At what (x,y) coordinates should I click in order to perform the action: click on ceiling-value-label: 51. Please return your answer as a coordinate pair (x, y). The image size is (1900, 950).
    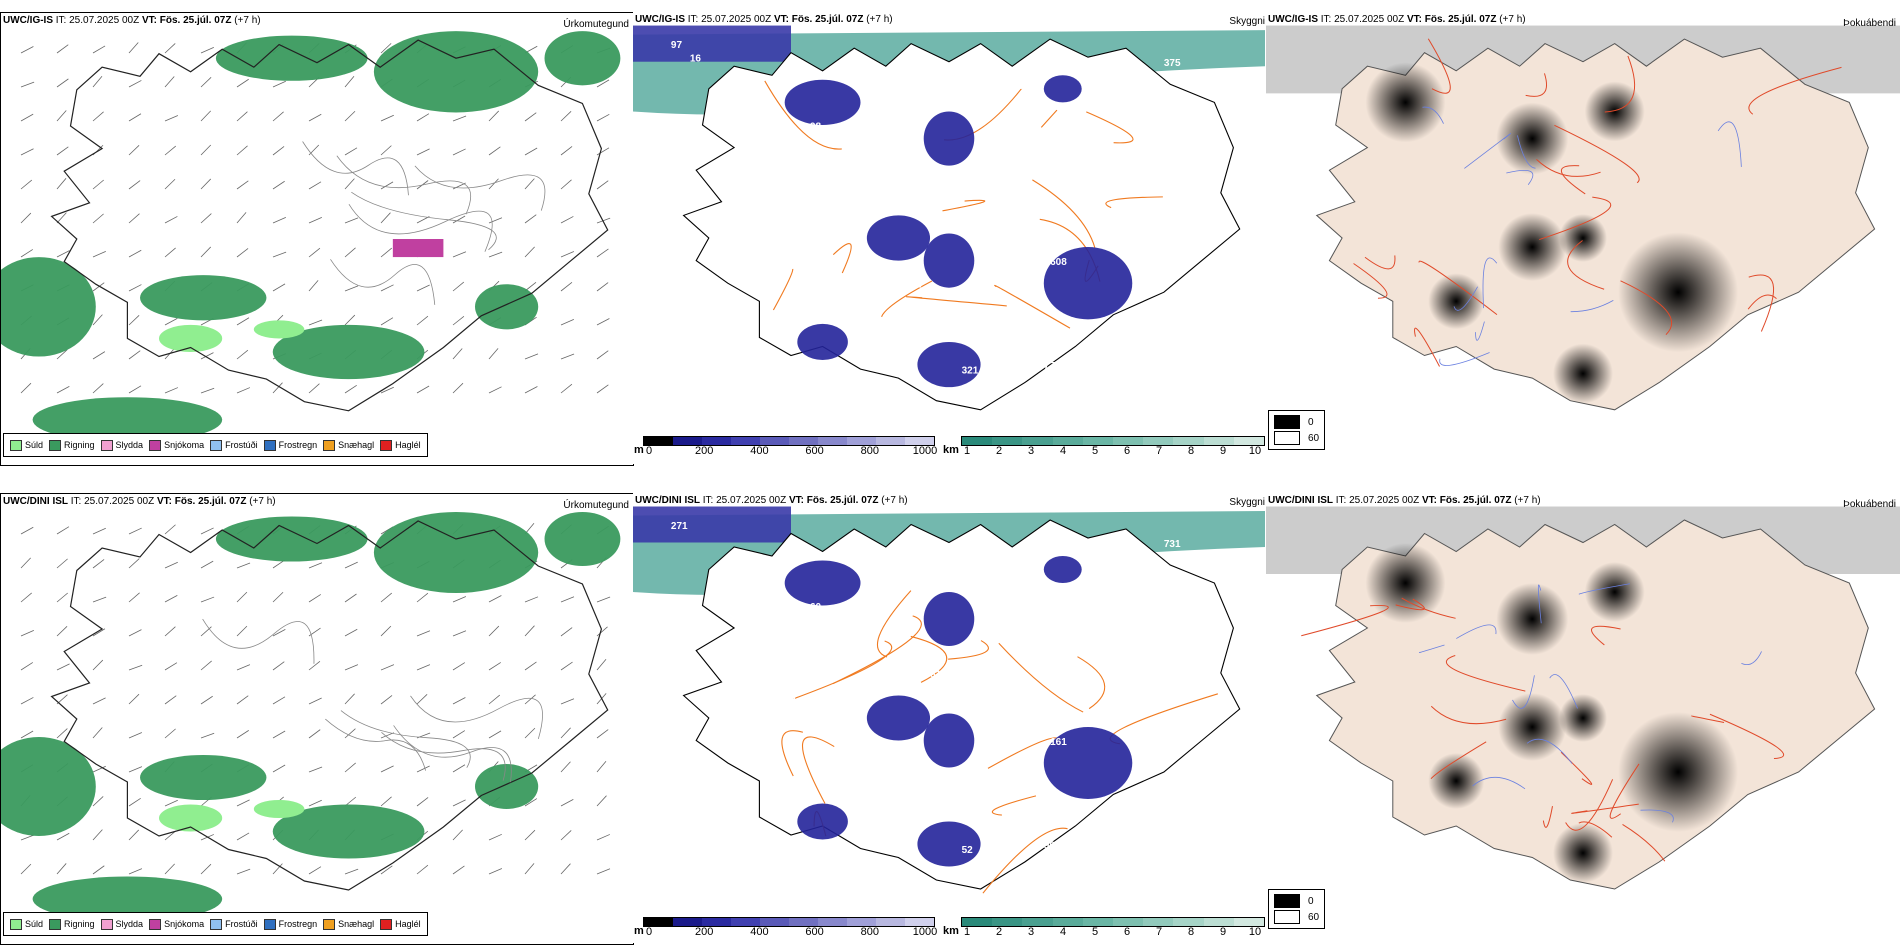
    Looking at the image, I should click on (961, 585).